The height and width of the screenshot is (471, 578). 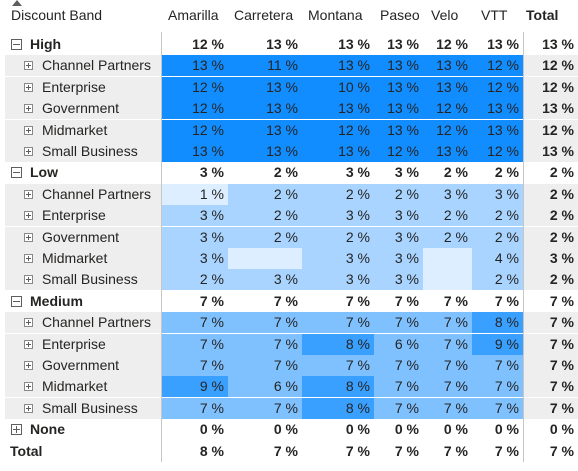 I want to click on value-cell-montana: 7 %, so click(x=357, y=300).